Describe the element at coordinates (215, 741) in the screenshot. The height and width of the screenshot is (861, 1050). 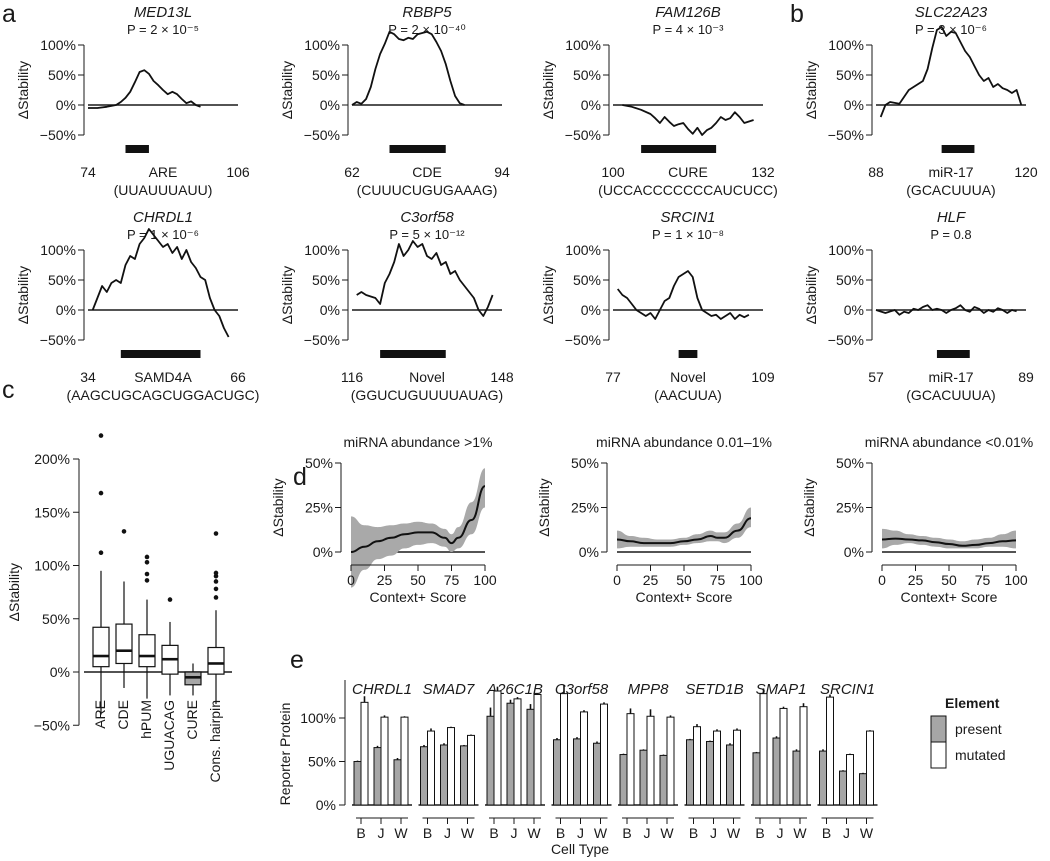
I see `category-label: Cons. hairpin` at that location.